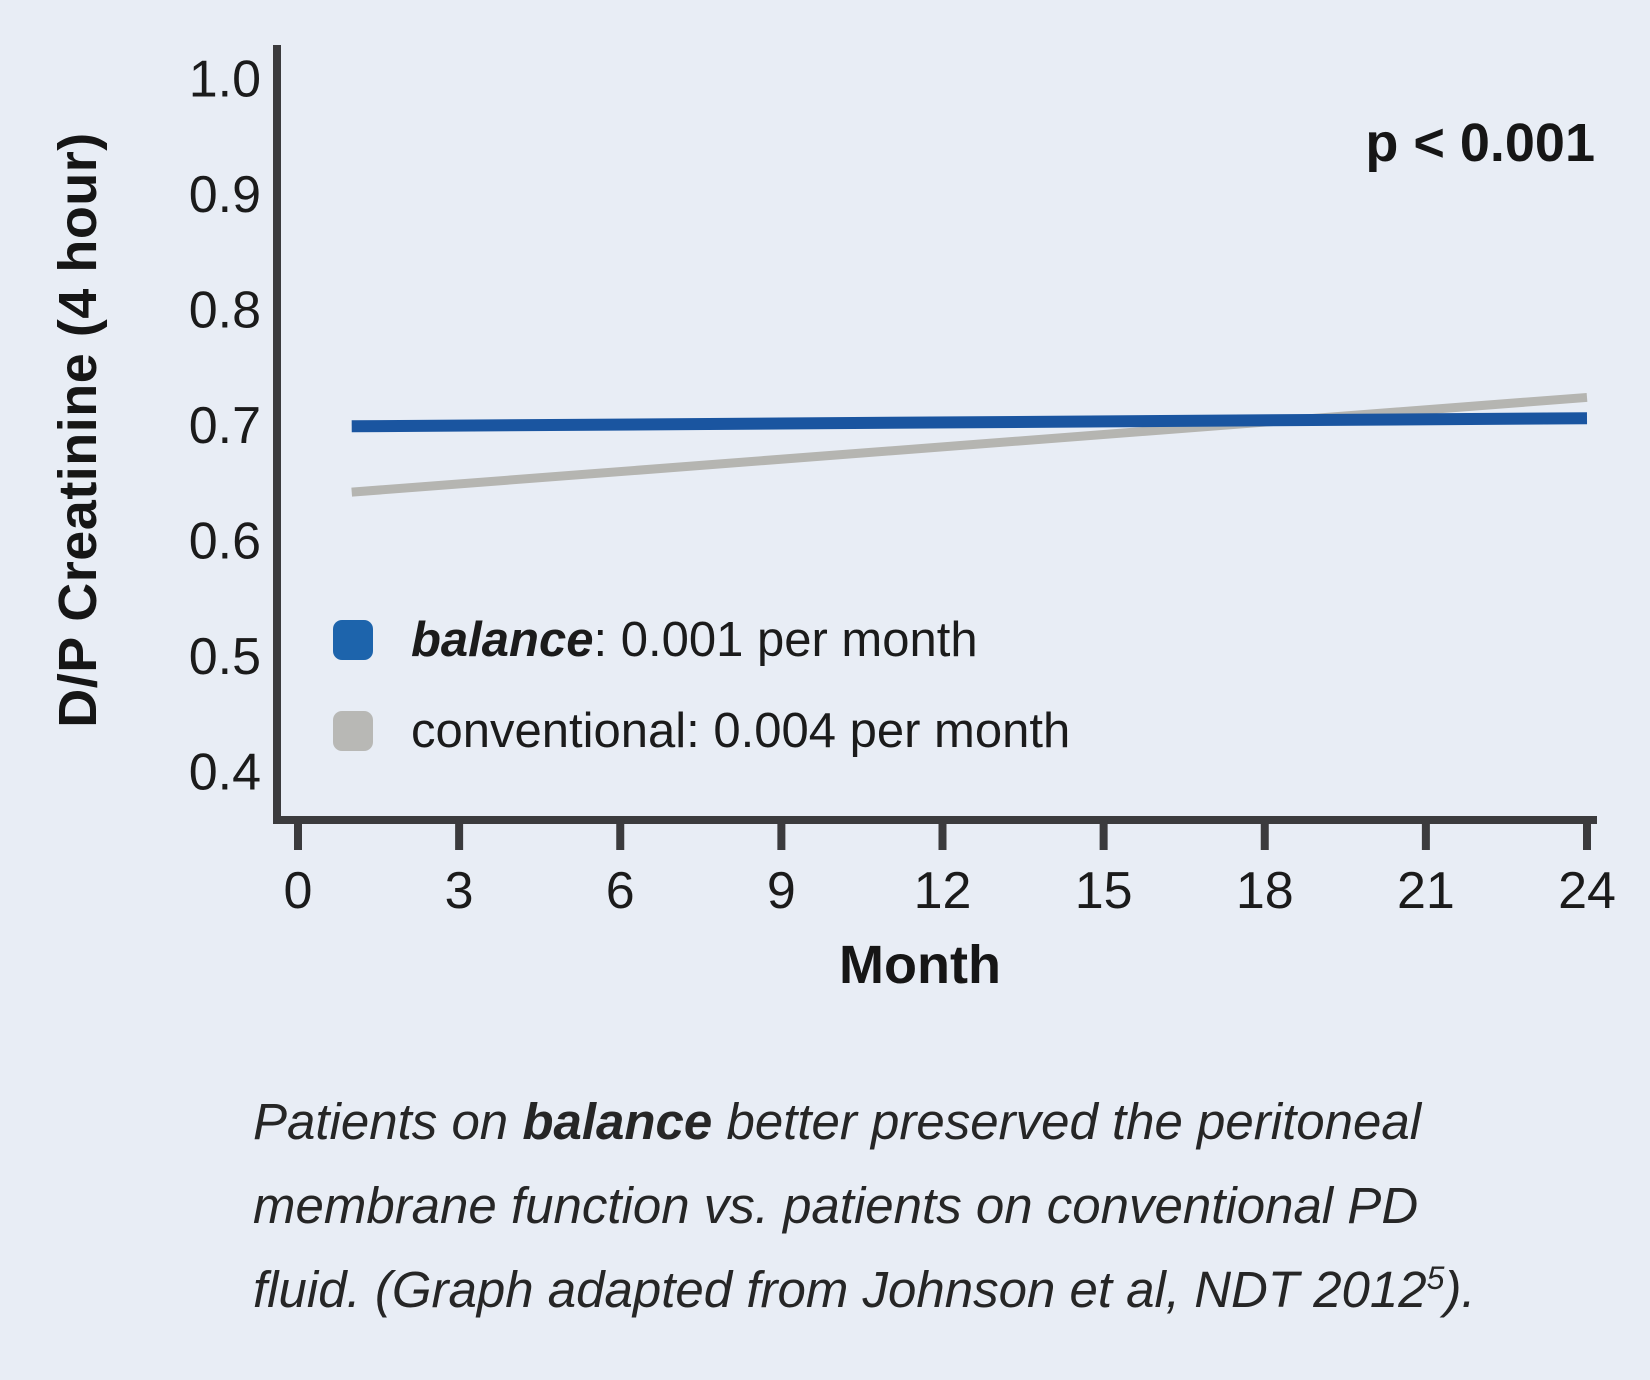 The height and width of the screenshot is (1380, 1650). I want to click on x-axis-tick-label: 21, so click(1426, 891).